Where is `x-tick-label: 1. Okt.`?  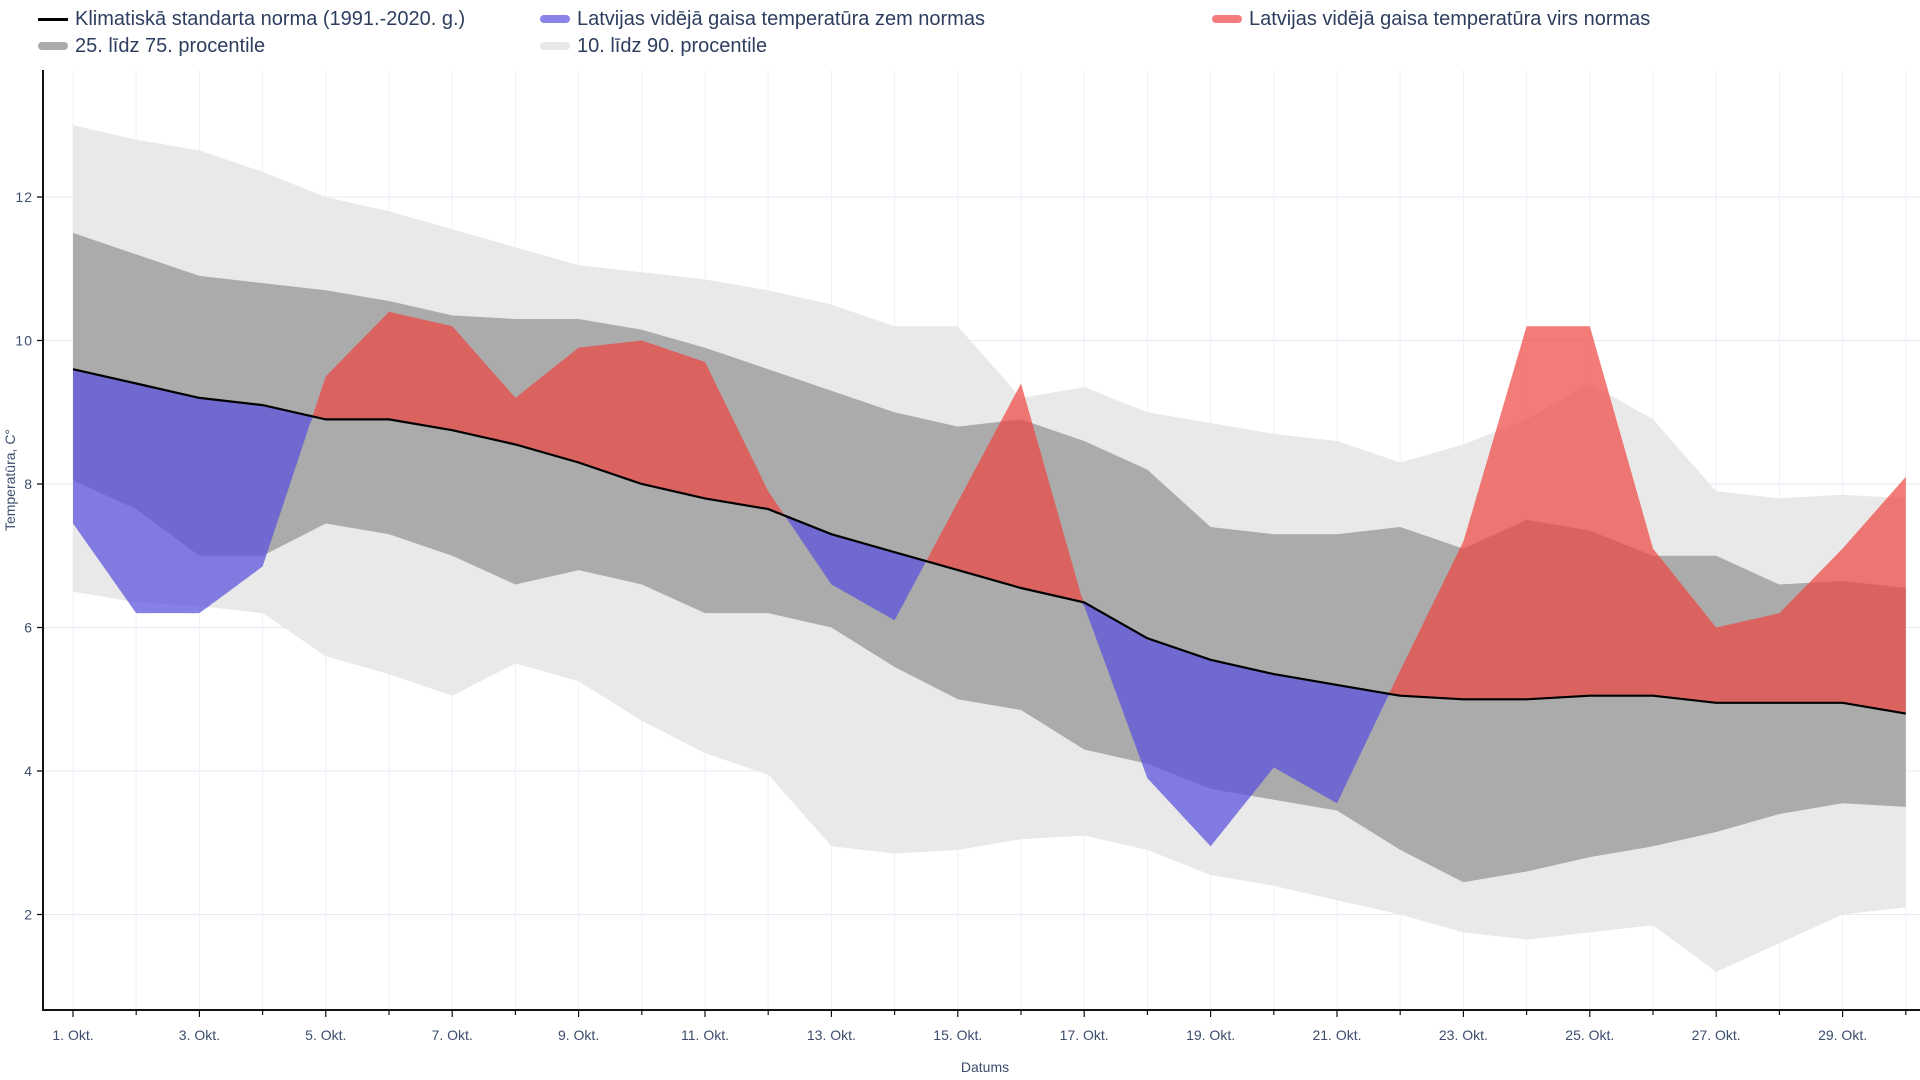 x-tick-label: 1. Okt. is located at coordinates (72, 1035).